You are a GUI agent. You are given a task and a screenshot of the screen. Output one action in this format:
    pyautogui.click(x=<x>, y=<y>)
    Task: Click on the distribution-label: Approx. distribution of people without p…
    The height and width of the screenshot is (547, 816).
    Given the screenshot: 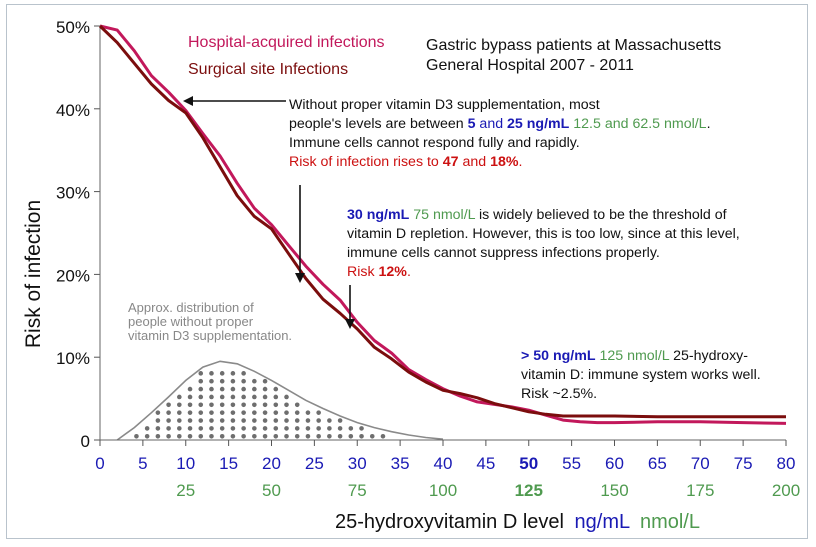 What is the action you would take?
    pyautogui.click(x=210, y=322)
    